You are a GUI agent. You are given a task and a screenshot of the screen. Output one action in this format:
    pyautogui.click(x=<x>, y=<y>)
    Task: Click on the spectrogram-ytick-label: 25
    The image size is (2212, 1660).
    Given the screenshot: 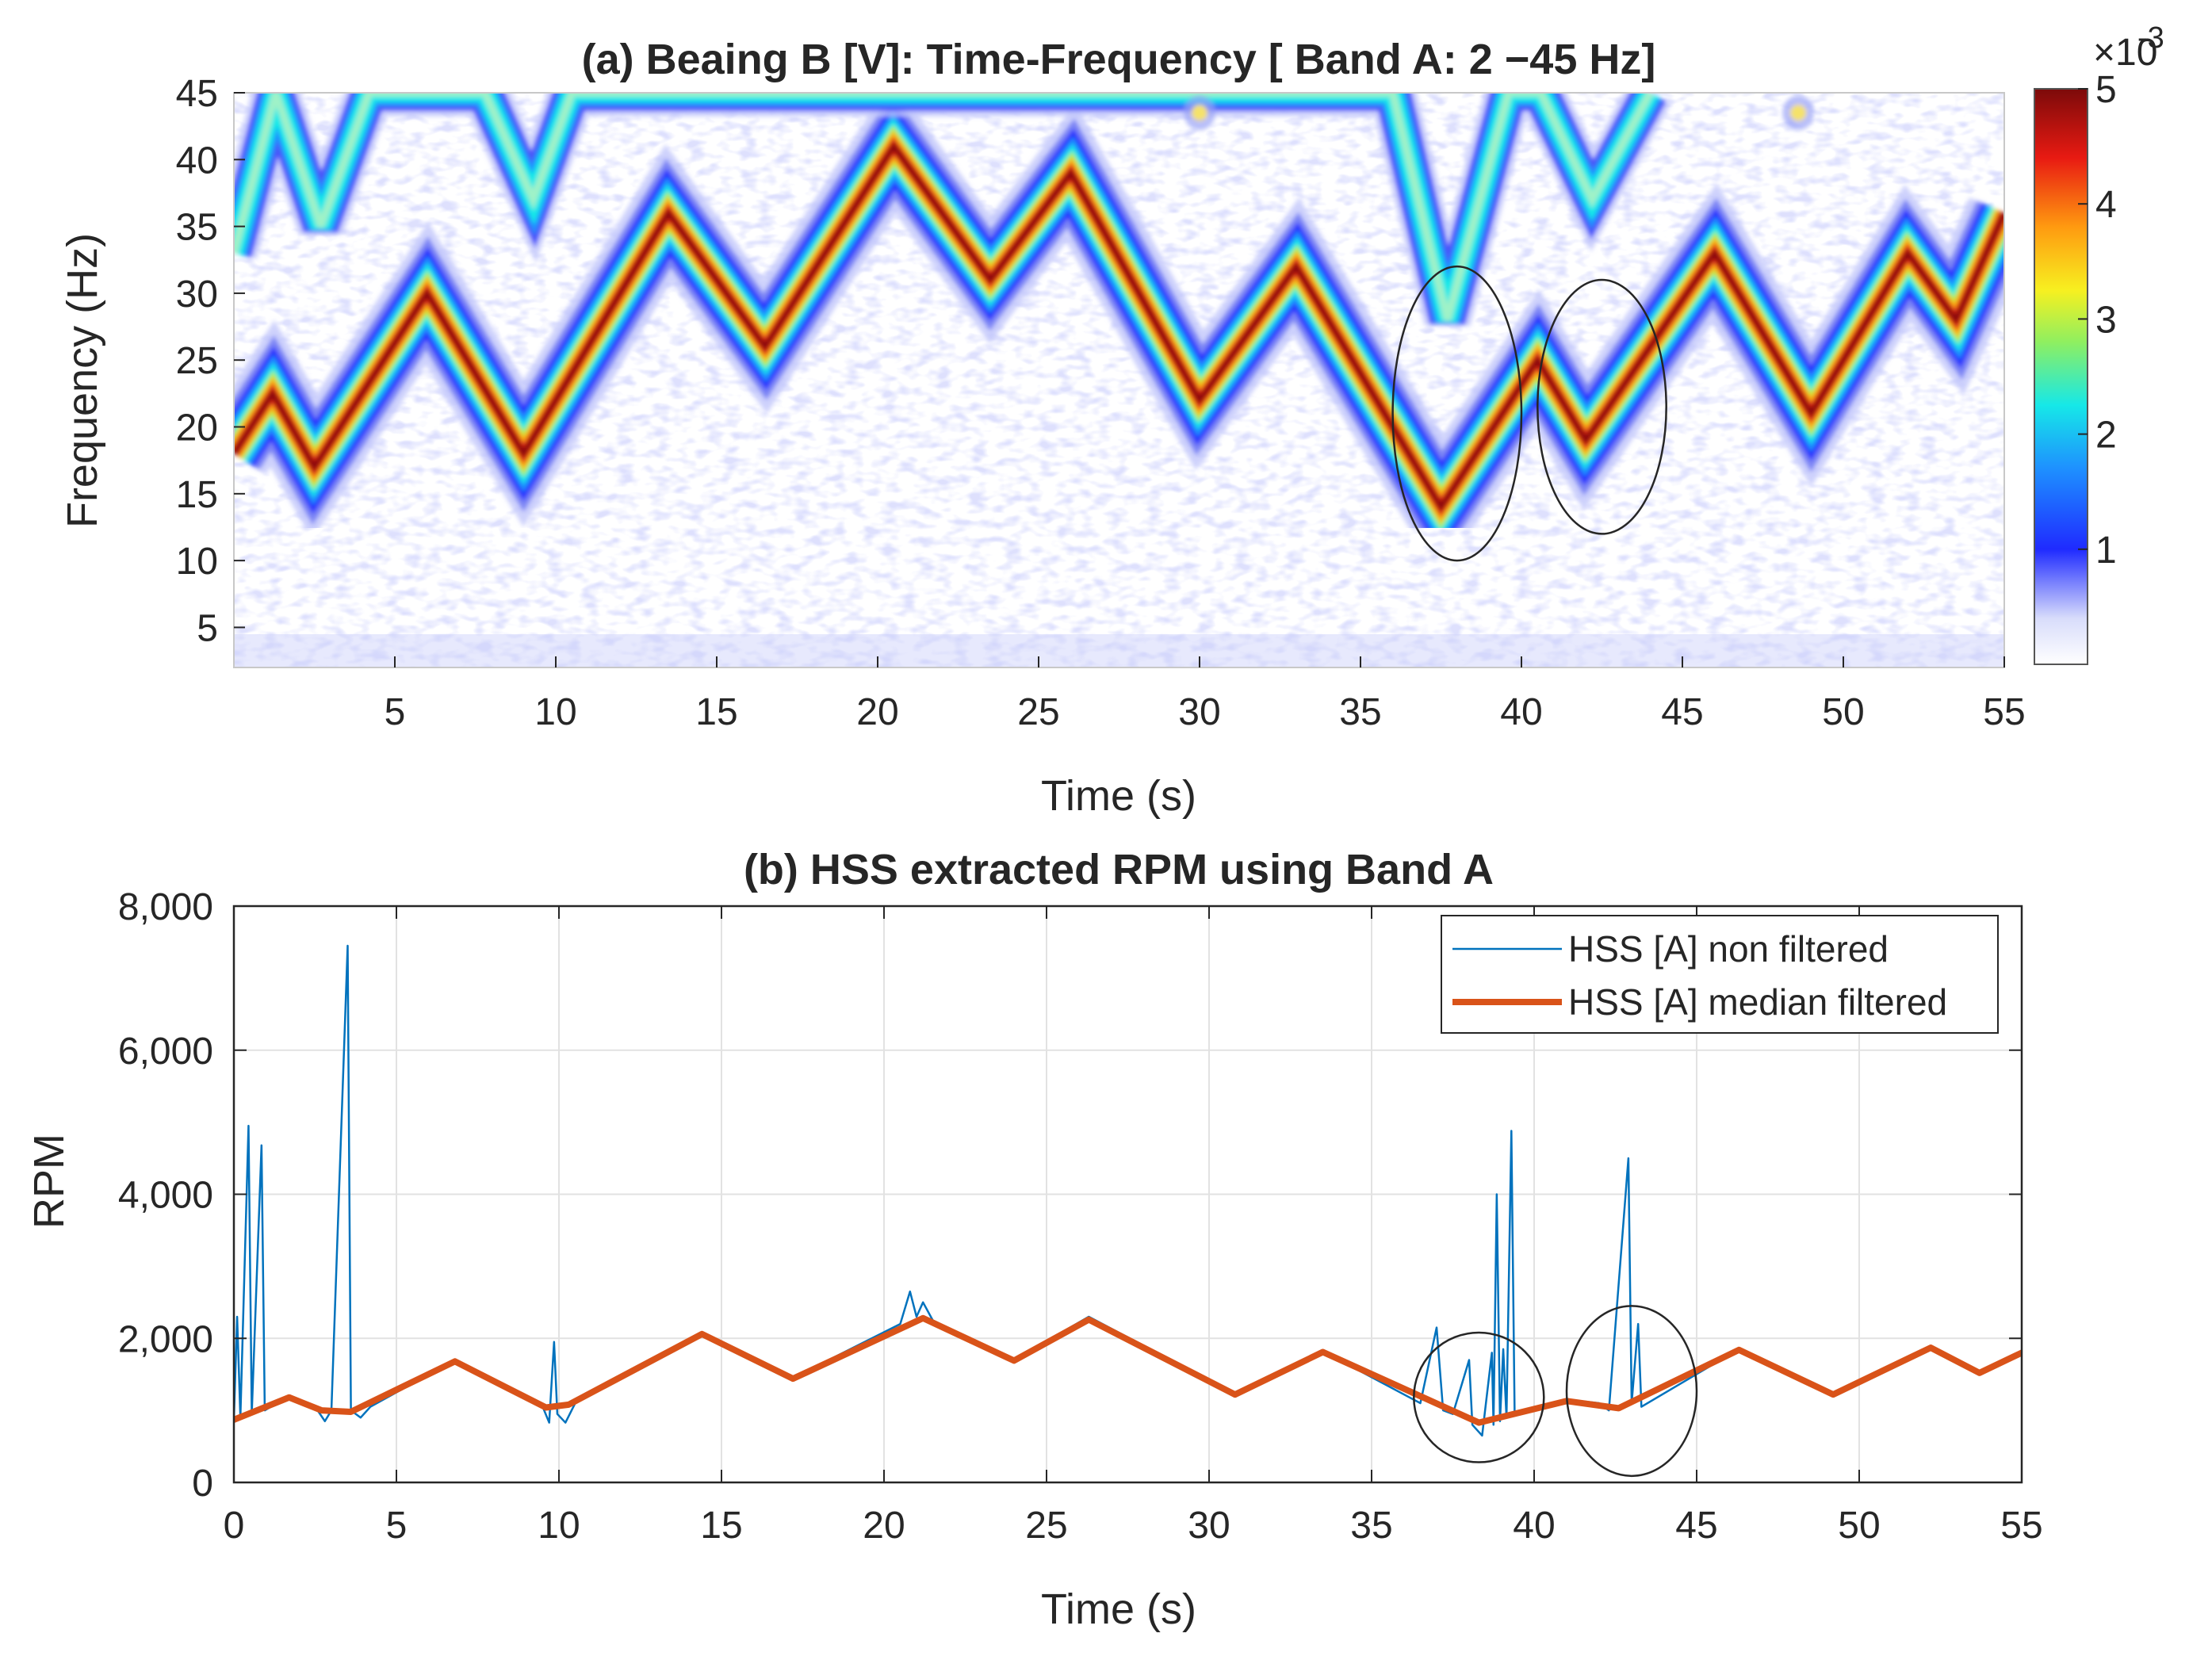 What is the action you would take?
    pyautogui.click(x=197, y=361)
    